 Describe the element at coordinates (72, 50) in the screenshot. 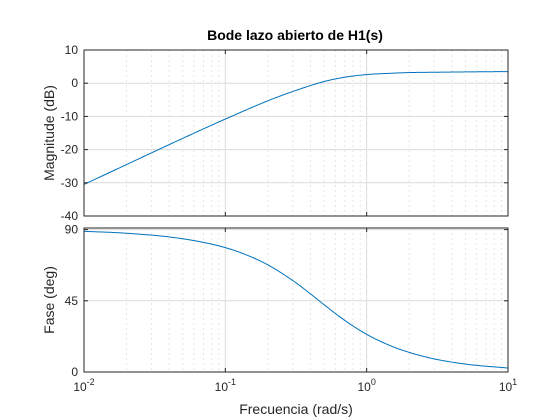

I see `magnitude-y-tick-label: 10` at that location.